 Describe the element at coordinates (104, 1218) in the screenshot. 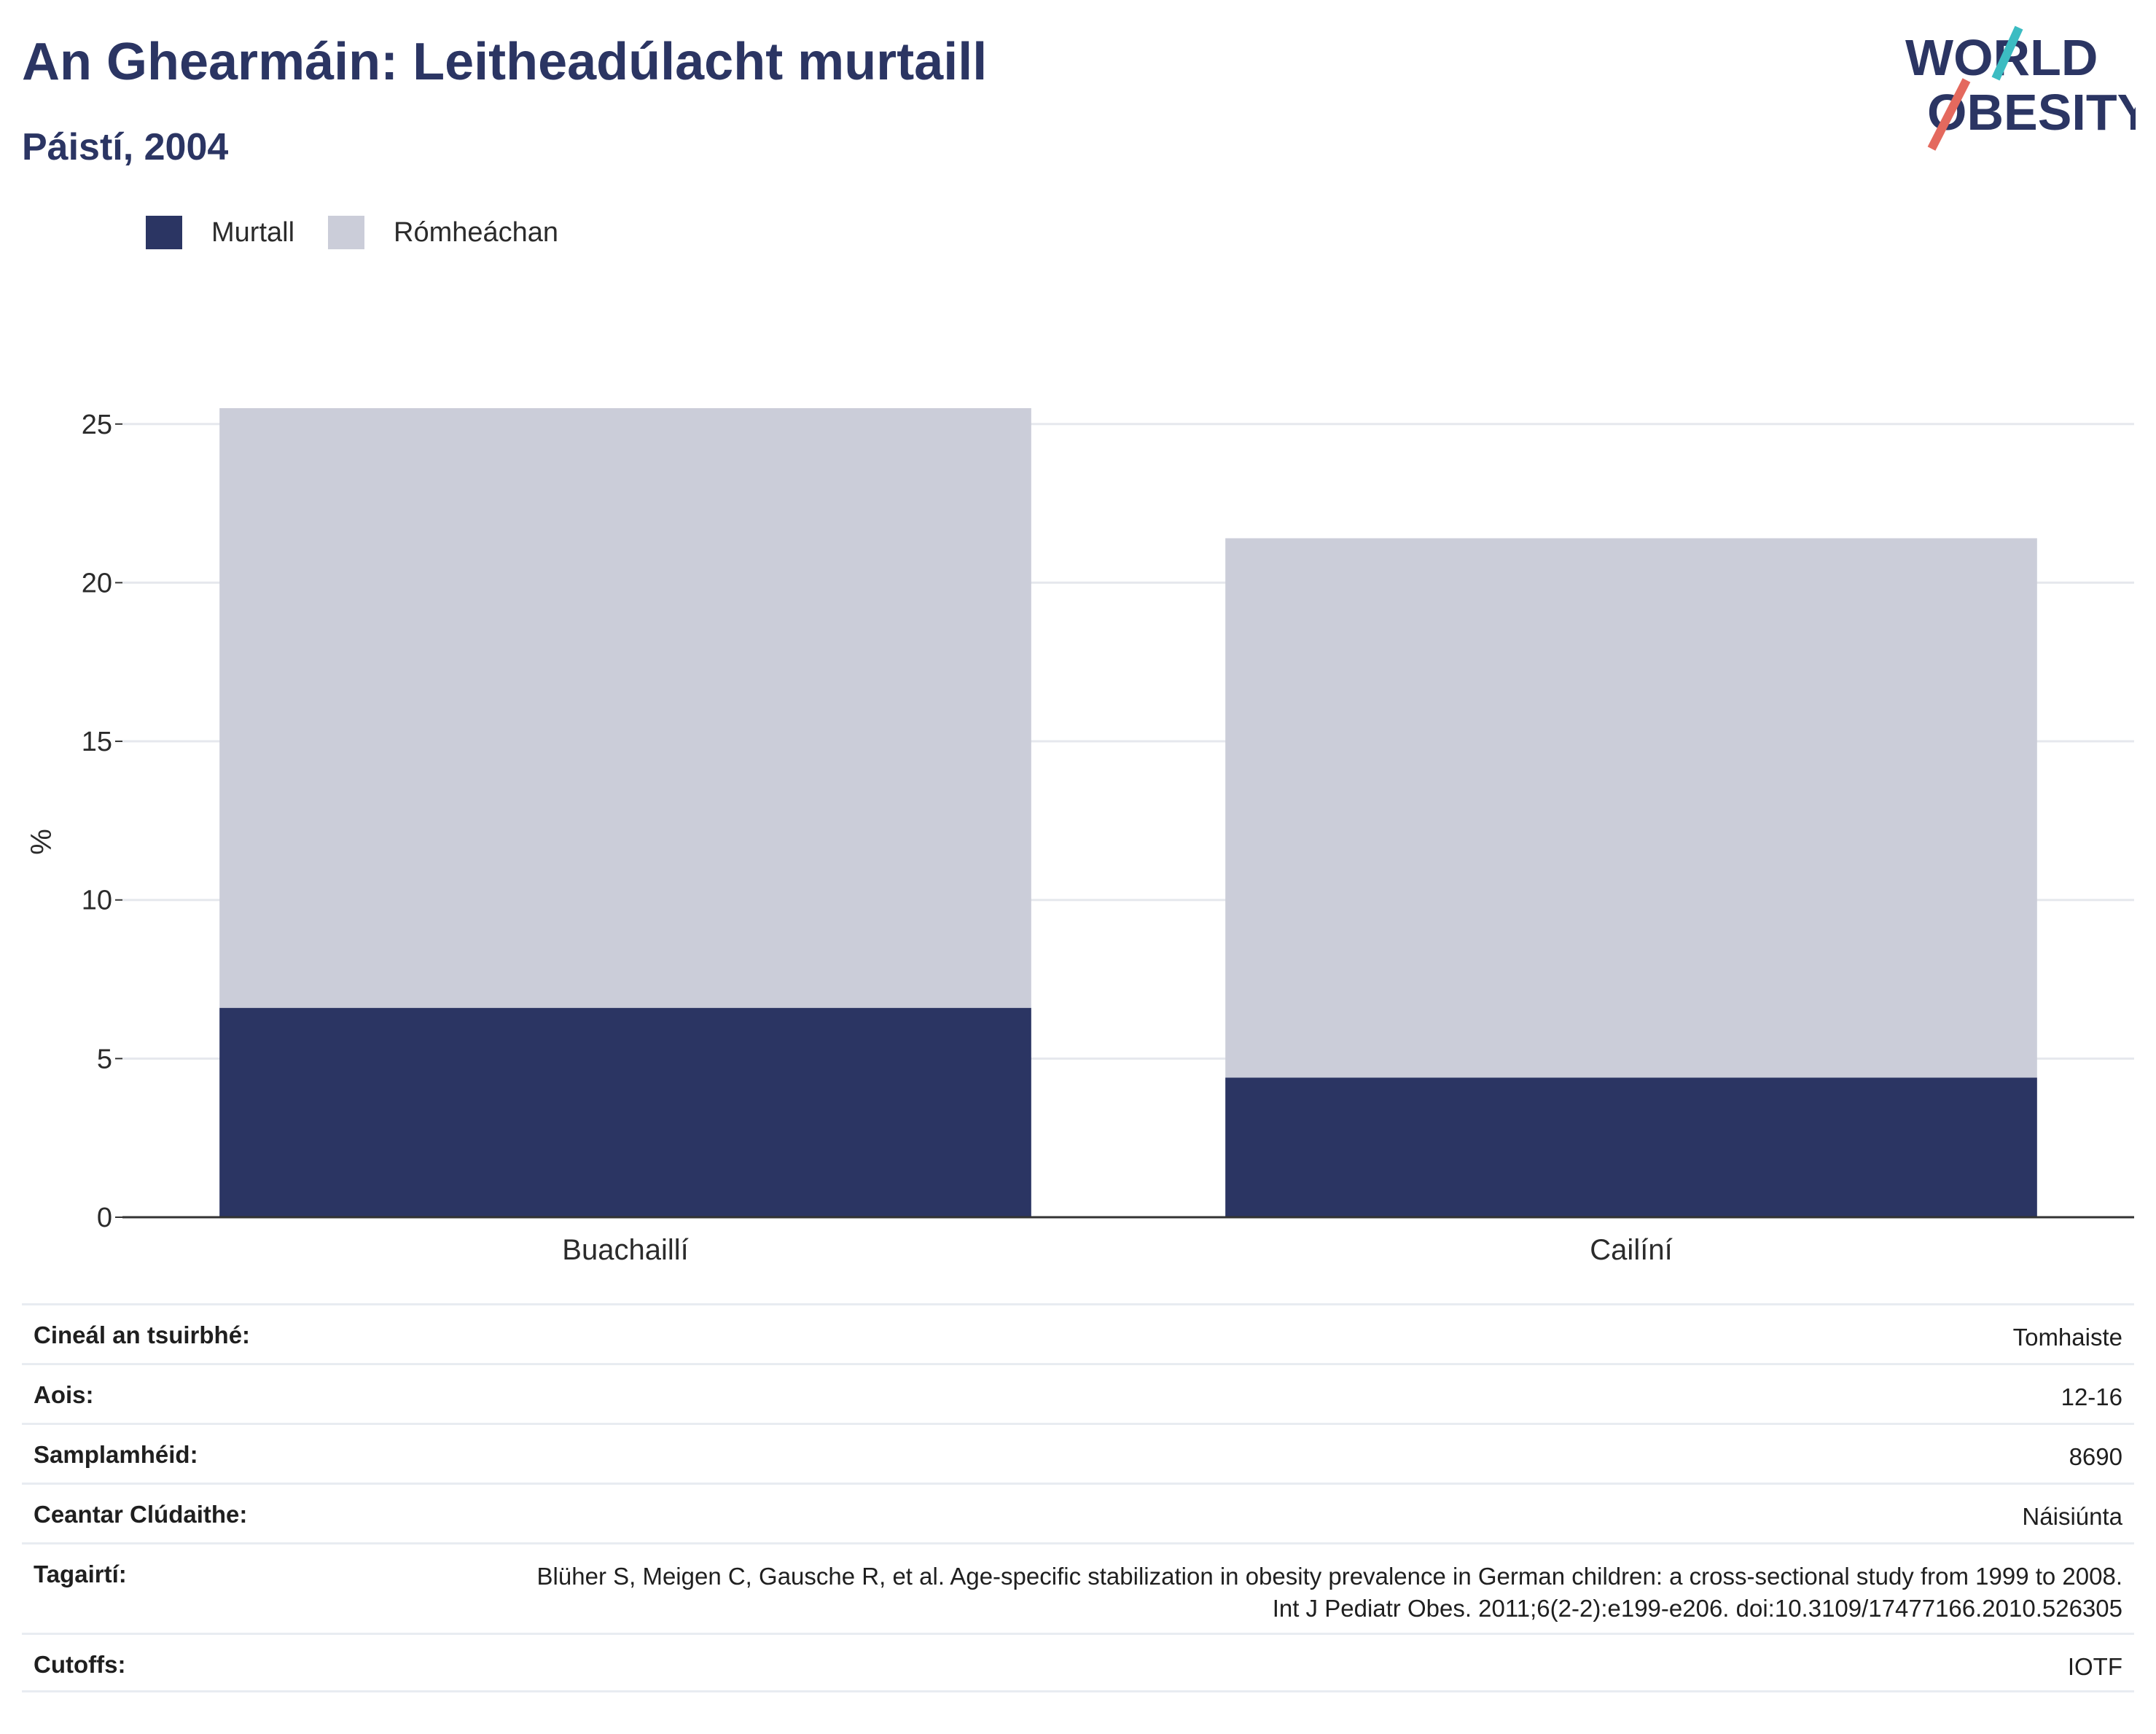

I see `y-tick-label: 0` at that location.